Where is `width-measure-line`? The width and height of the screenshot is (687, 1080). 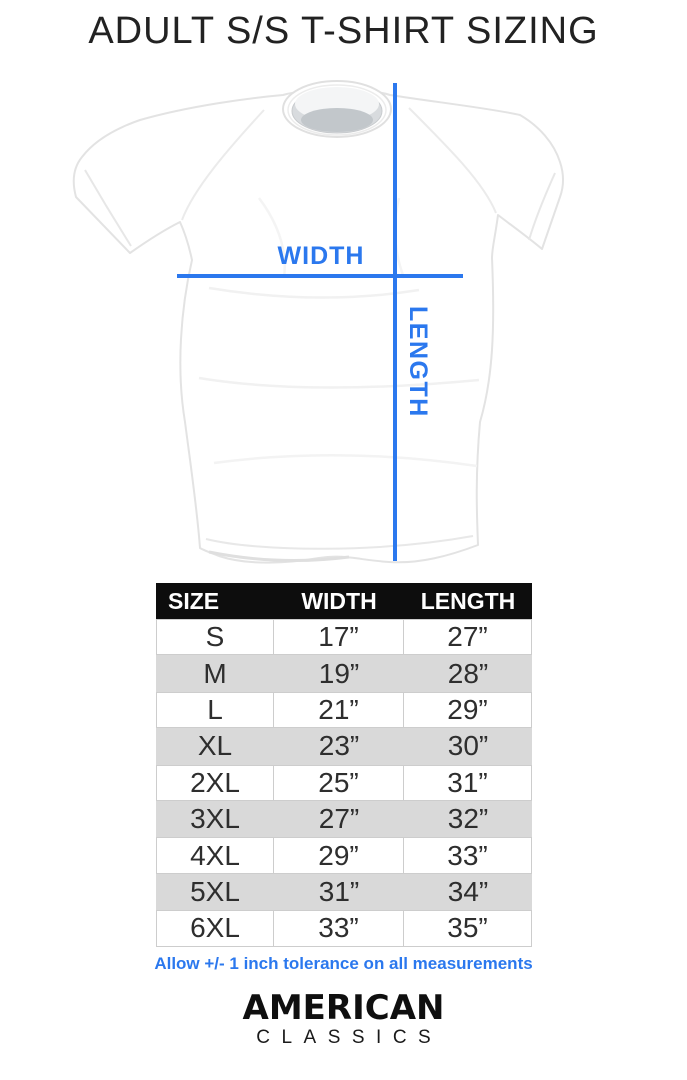 width-measure-line is located at coordinates (320, 276).